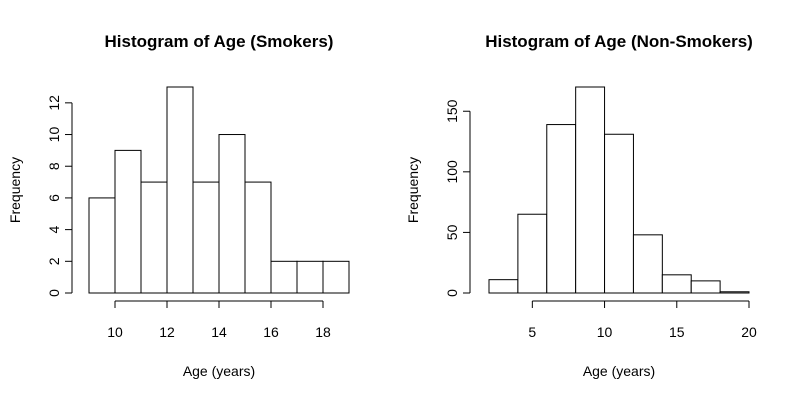  What do you see at coordinates (54, 261) in the screenshot?
I see `y-tick-label: 2` at bounding box center [54, 261].